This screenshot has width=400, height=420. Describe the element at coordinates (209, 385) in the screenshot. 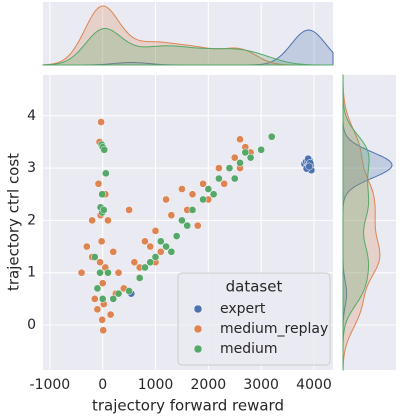

I see `x-tick-label: 2000` at that location.